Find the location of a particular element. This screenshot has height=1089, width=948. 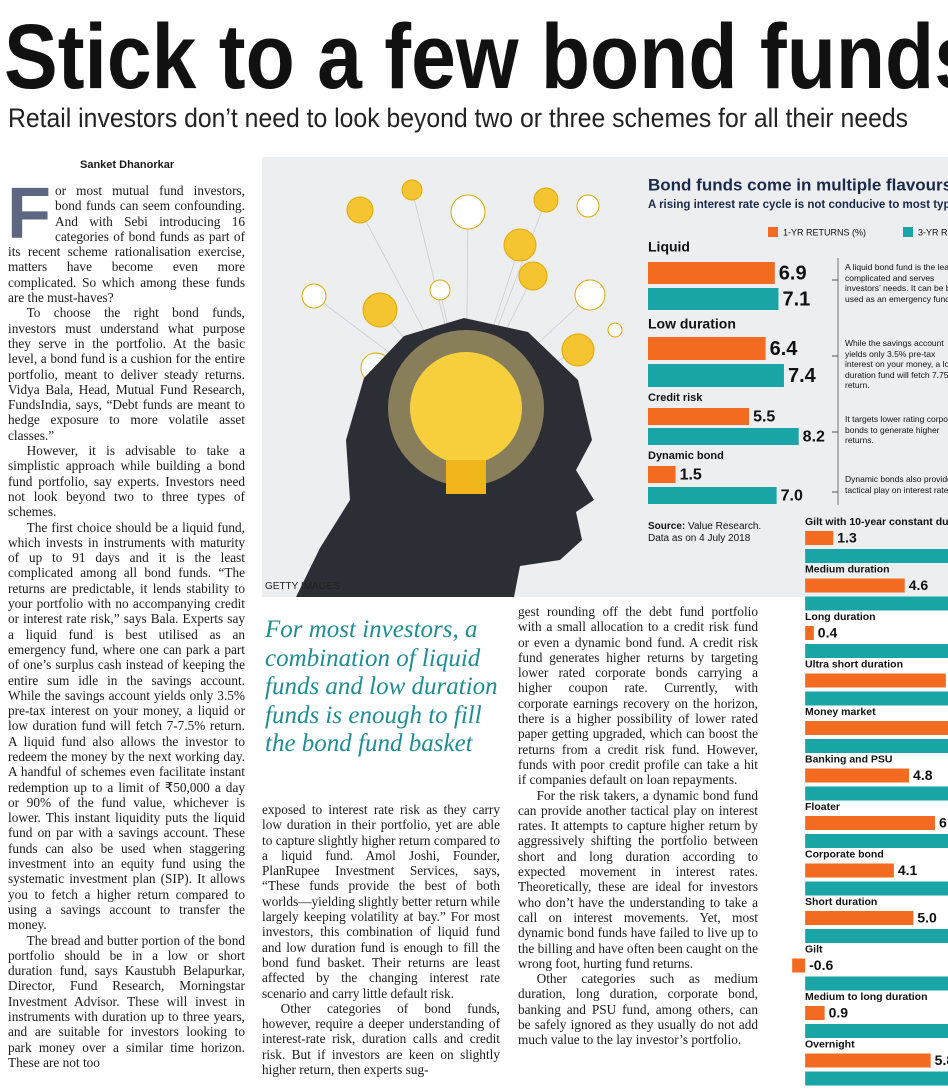

value-label: 5.5 is located at coordinates (764, 417).